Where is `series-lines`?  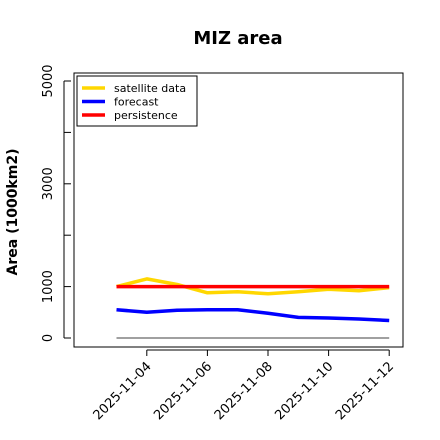 series-lines is located at coordinates (253, 300).